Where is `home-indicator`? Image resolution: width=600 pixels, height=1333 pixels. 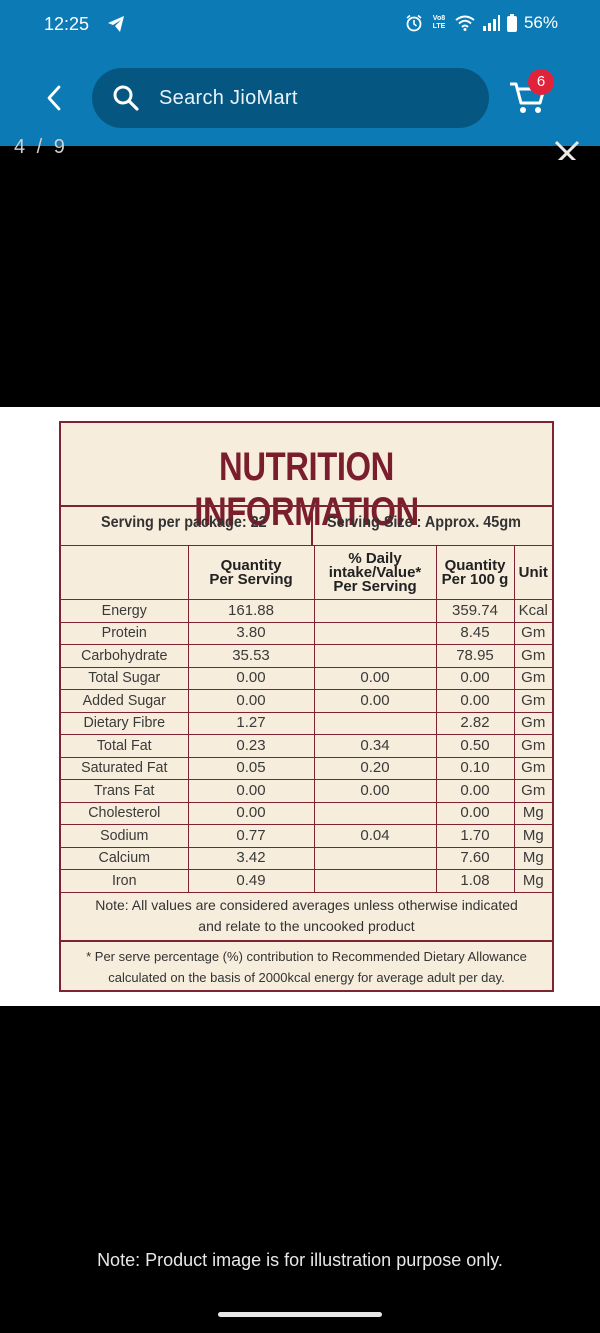 home-indicator is located at coordinates (300, 1314).